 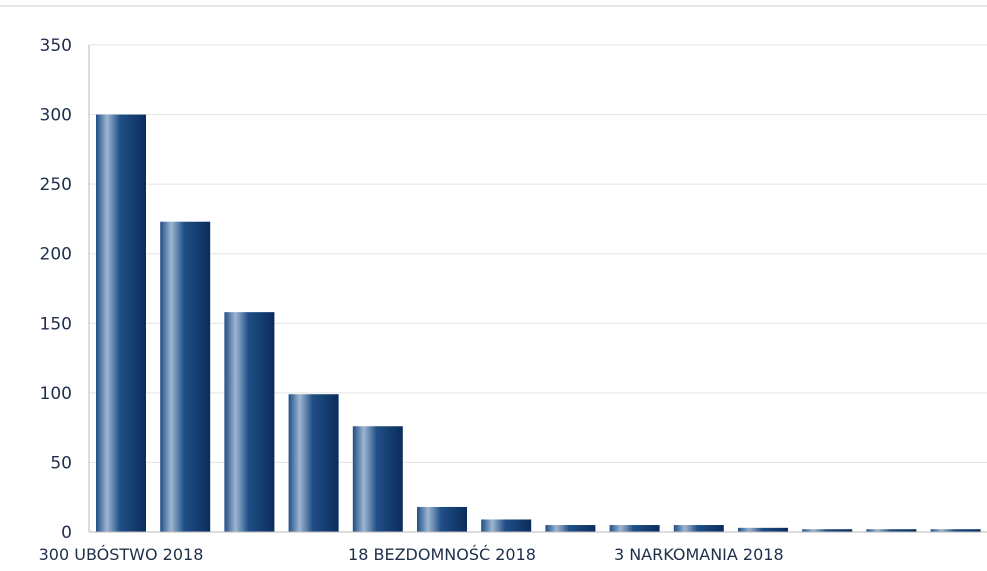 I want to click on y-tick-label: 50, so click(x=61, y=463).